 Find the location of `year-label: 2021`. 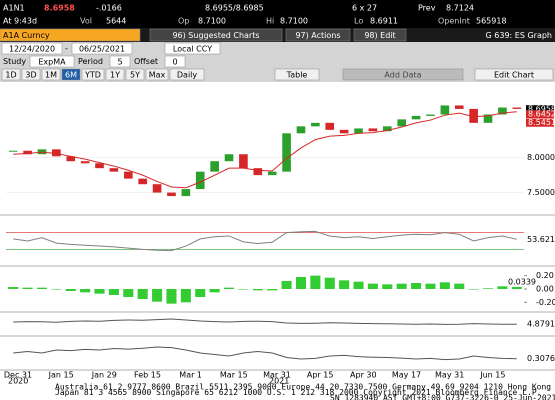

year-label: 2021 is located at coordinates (279, 381).